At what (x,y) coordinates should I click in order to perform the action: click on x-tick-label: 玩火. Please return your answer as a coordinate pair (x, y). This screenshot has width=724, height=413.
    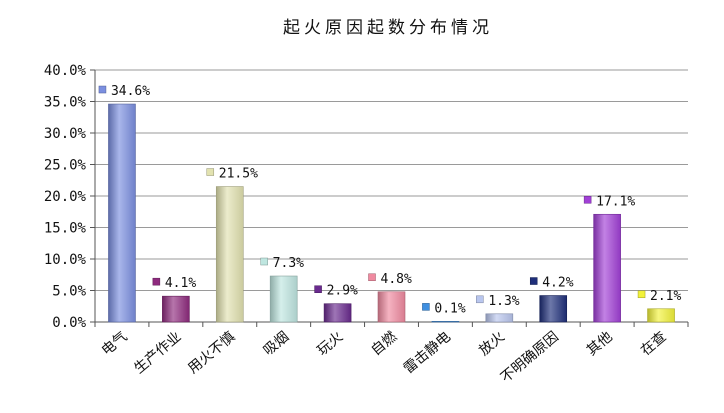
    Looking at the image, I should click on (330, 344).